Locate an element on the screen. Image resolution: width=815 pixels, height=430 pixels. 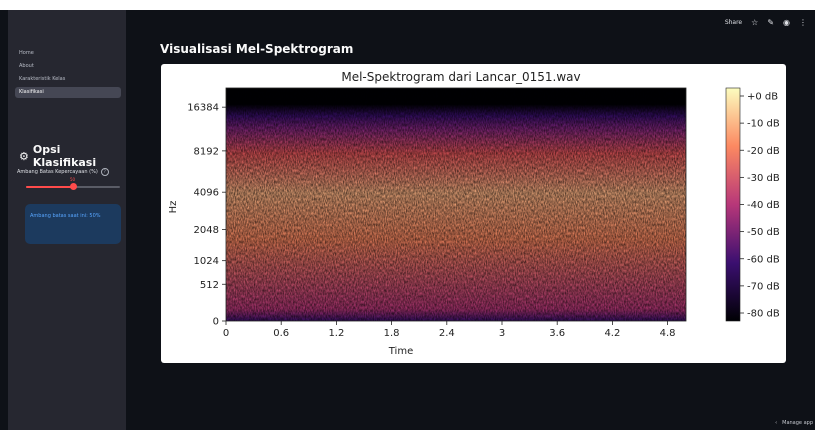
y-axis: 0 512 1024 2048 4096 8192 16384 is located at coordinates (206, 215).